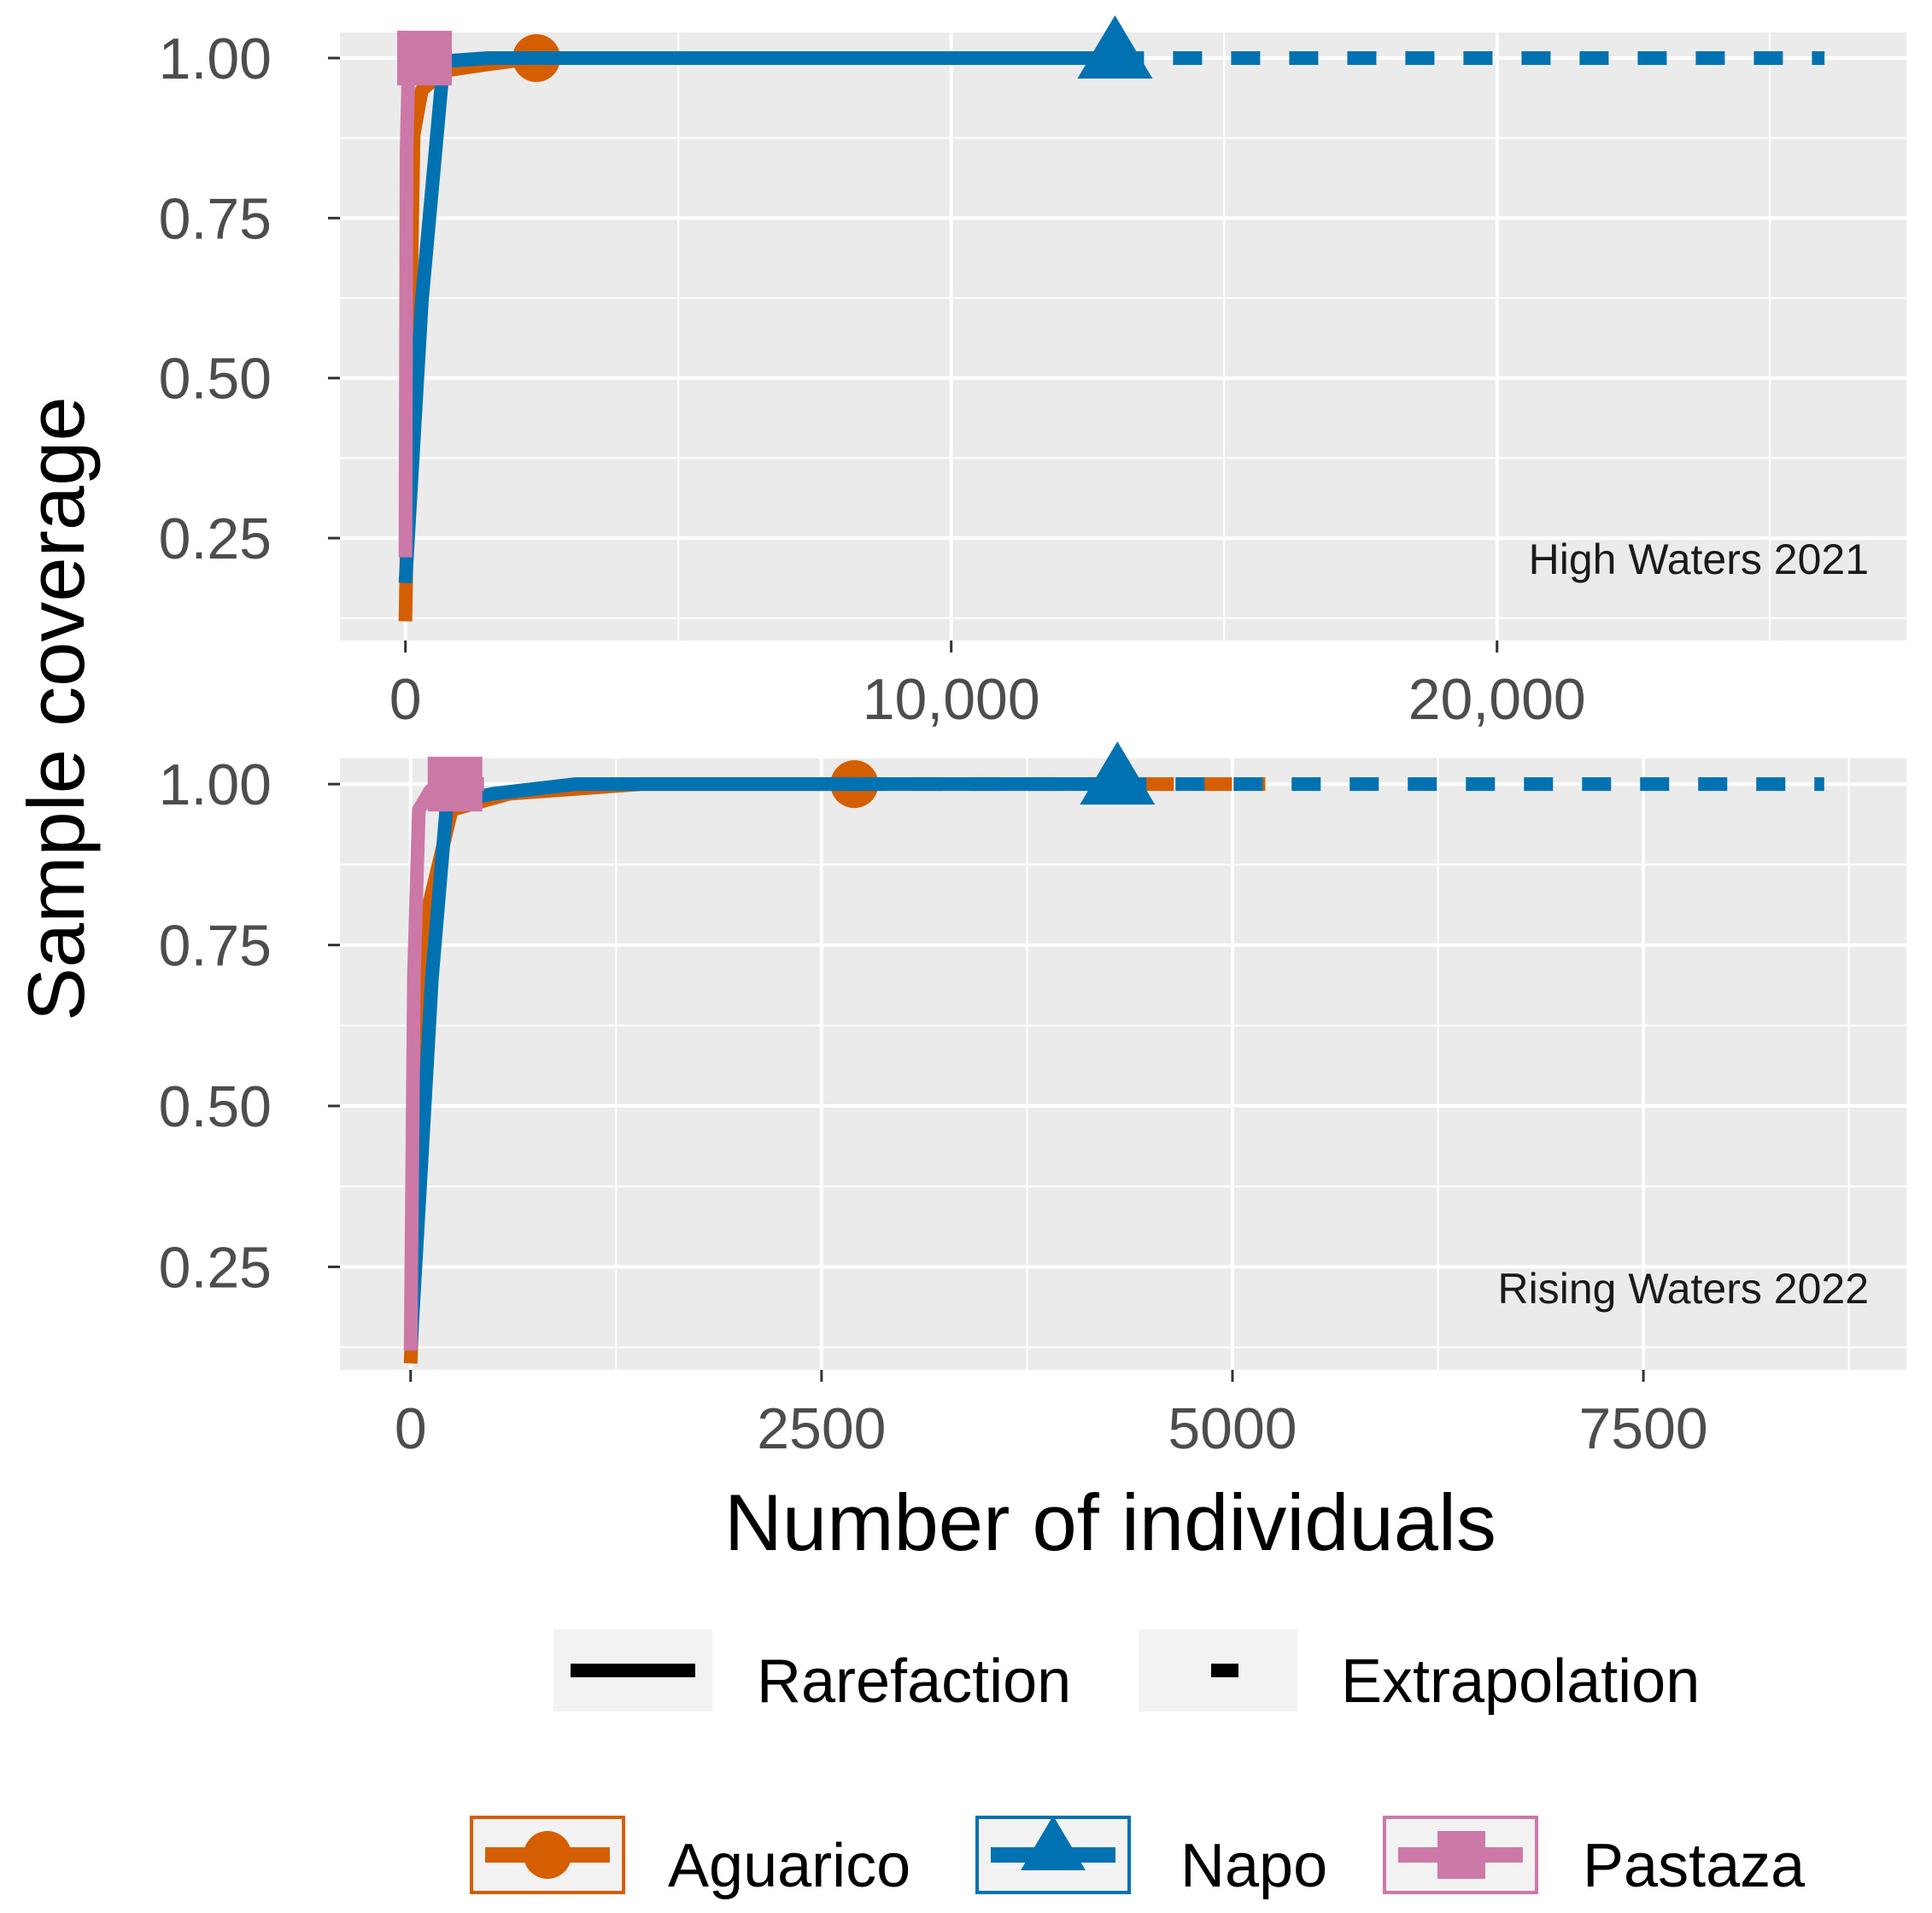  I want to click on legend-label-extrapolation: Extrapolation, so click(1520, 1681).